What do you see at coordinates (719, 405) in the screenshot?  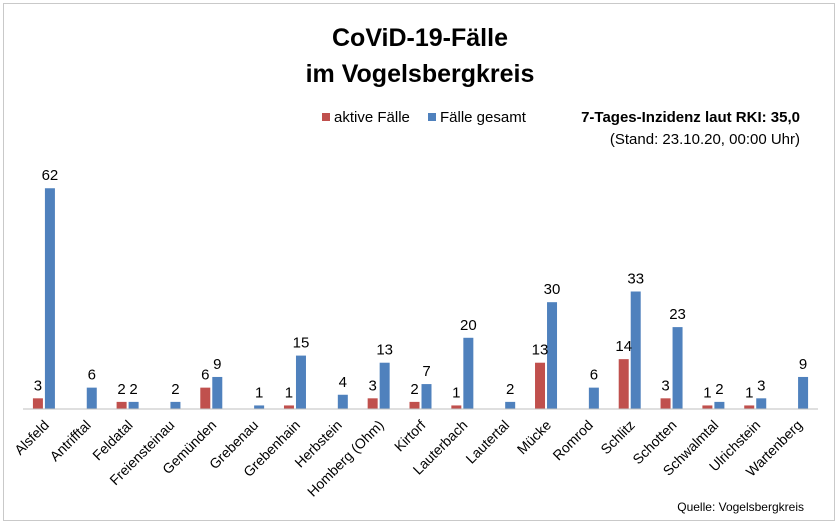 I see `bar-total-schwalmtal` at bounding box center [719, 405].